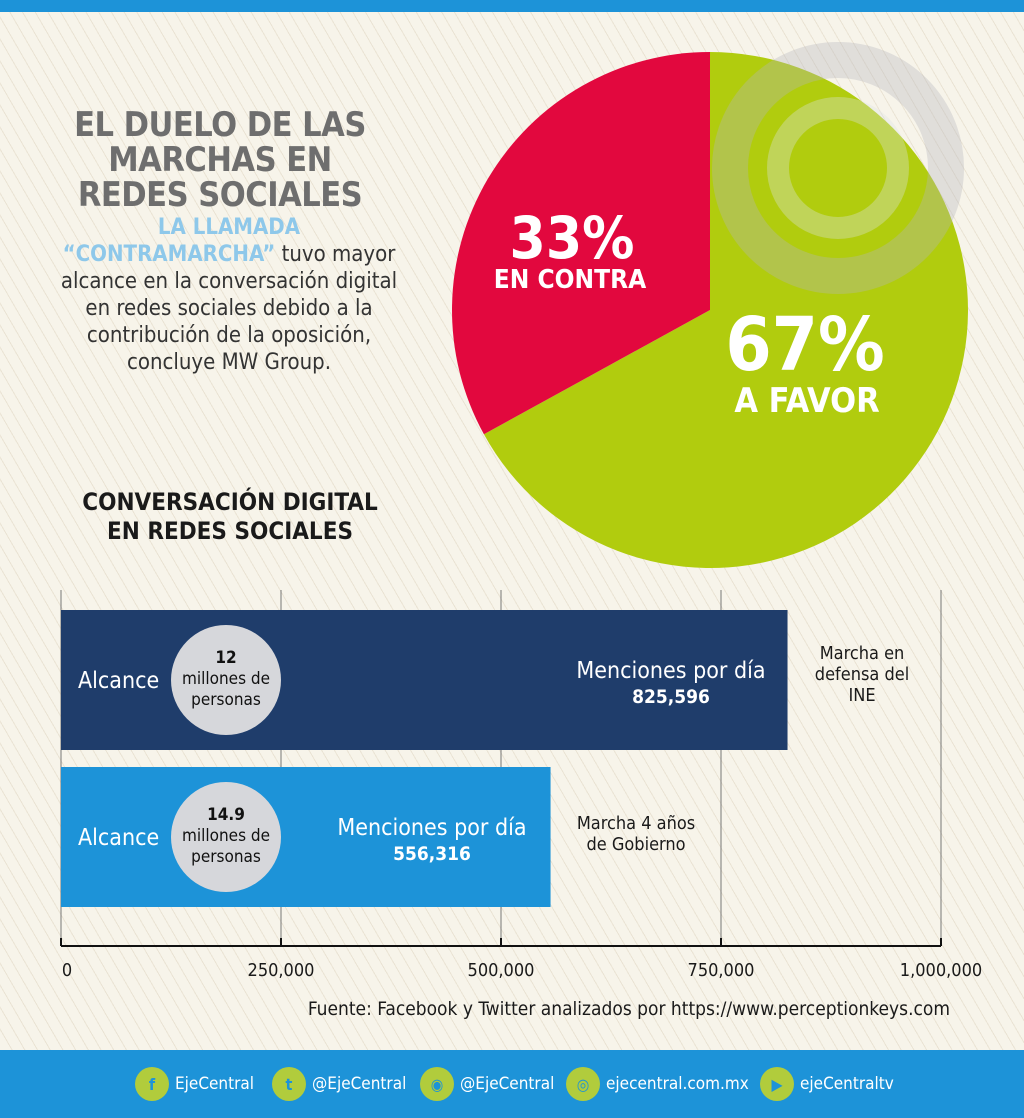  Describe the element at coordinates (152, 1084) in the screenshot. I see `facebook-icon: f` at that location.